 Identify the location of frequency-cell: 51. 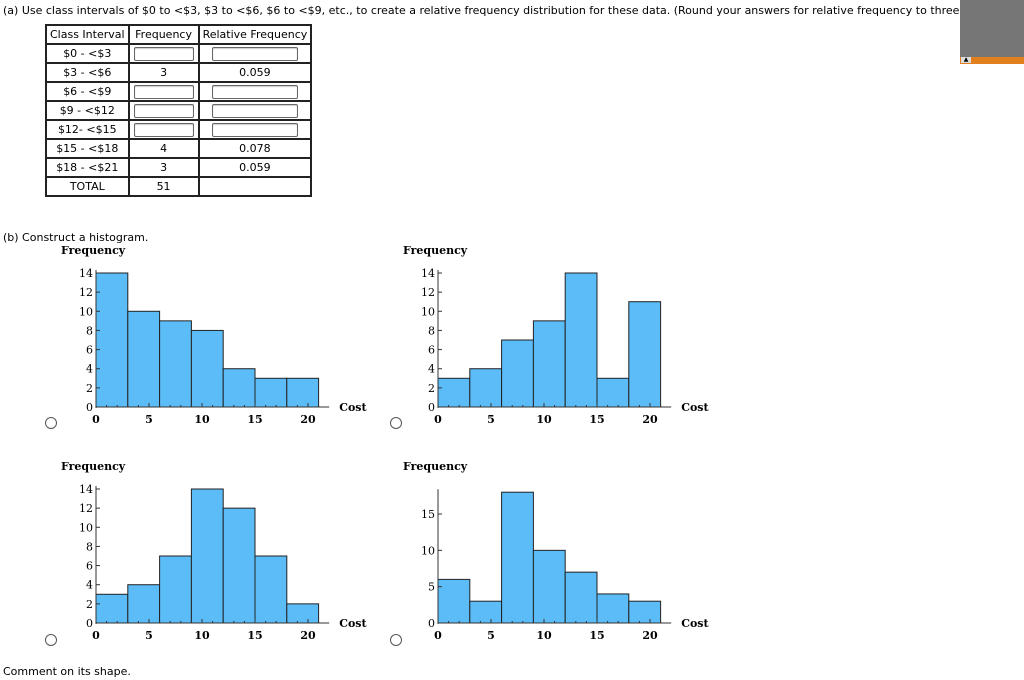
(163, 186).